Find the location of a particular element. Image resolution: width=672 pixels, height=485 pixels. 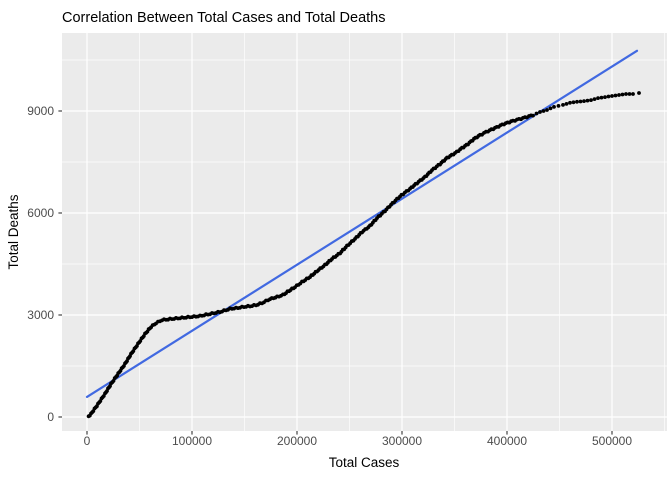

y-tick-label: 3000 is located at coordinates (40, 315).